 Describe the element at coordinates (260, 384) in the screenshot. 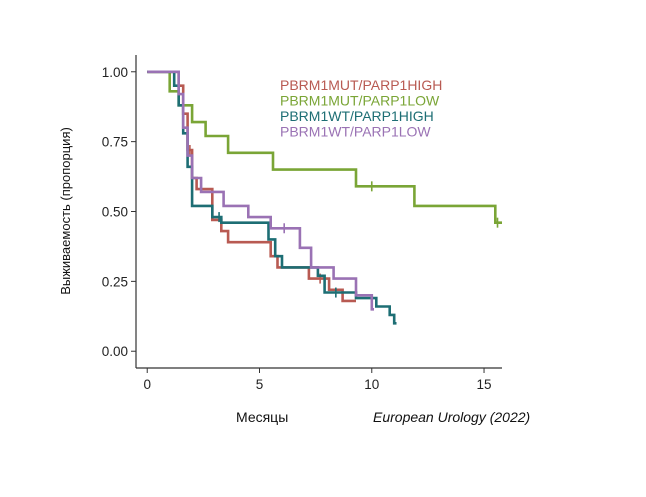

I see `x-tick-label: 5` at that location.